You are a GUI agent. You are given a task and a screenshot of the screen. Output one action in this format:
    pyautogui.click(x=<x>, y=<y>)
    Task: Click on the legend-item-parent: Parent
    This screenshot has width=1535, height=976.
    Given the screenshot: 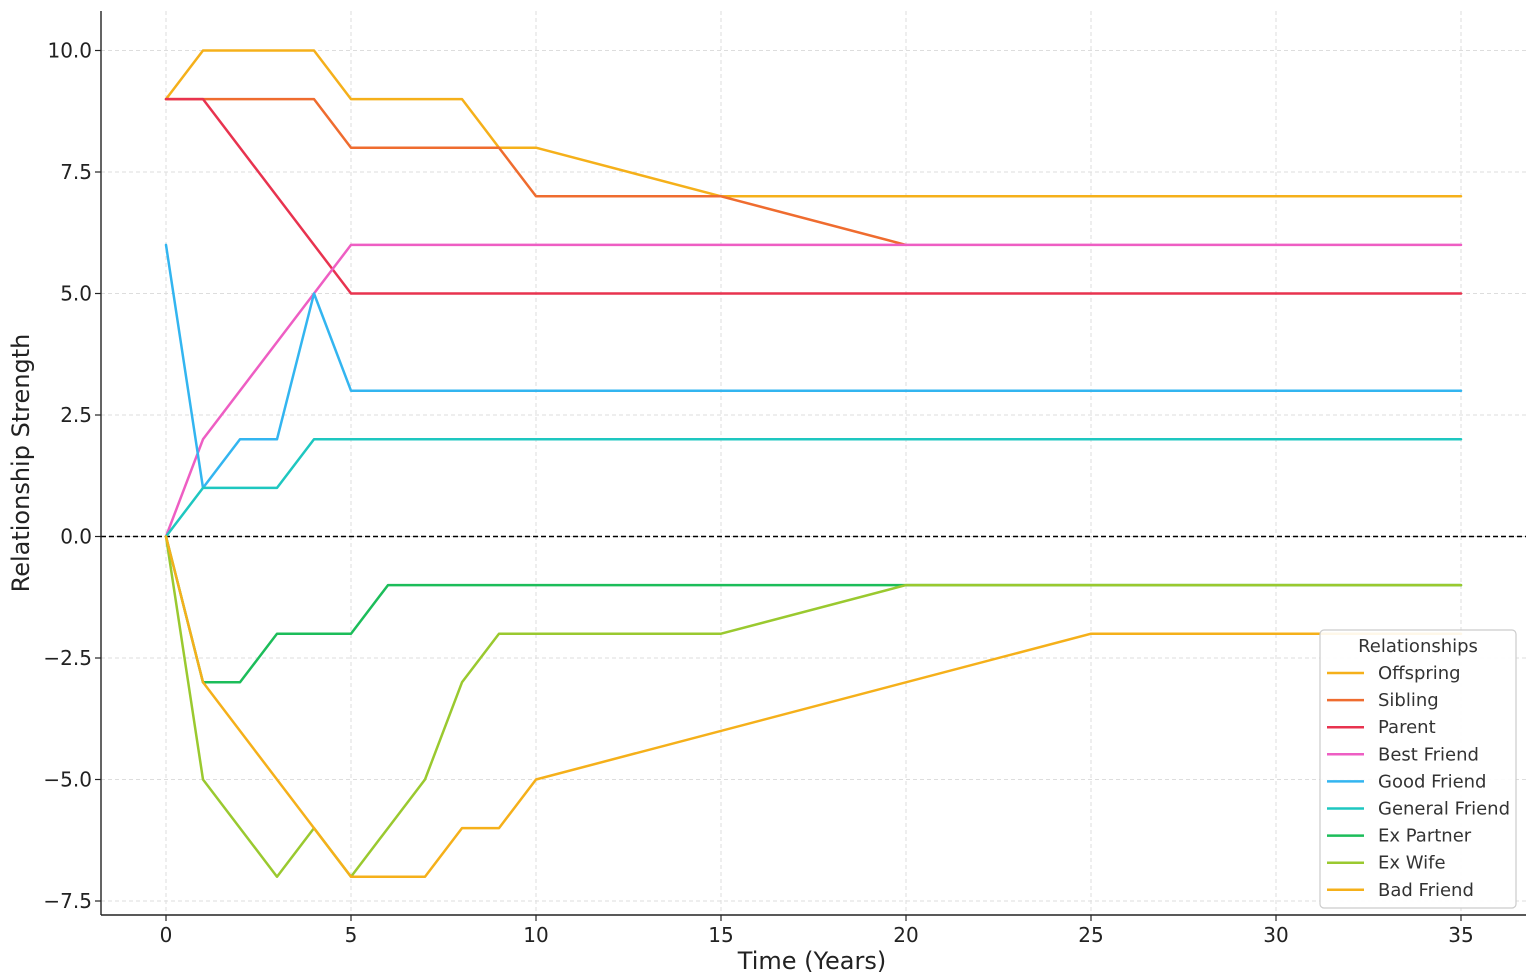 What is the action you would take?
    pyautogui.click(x=1381, y=727)
    